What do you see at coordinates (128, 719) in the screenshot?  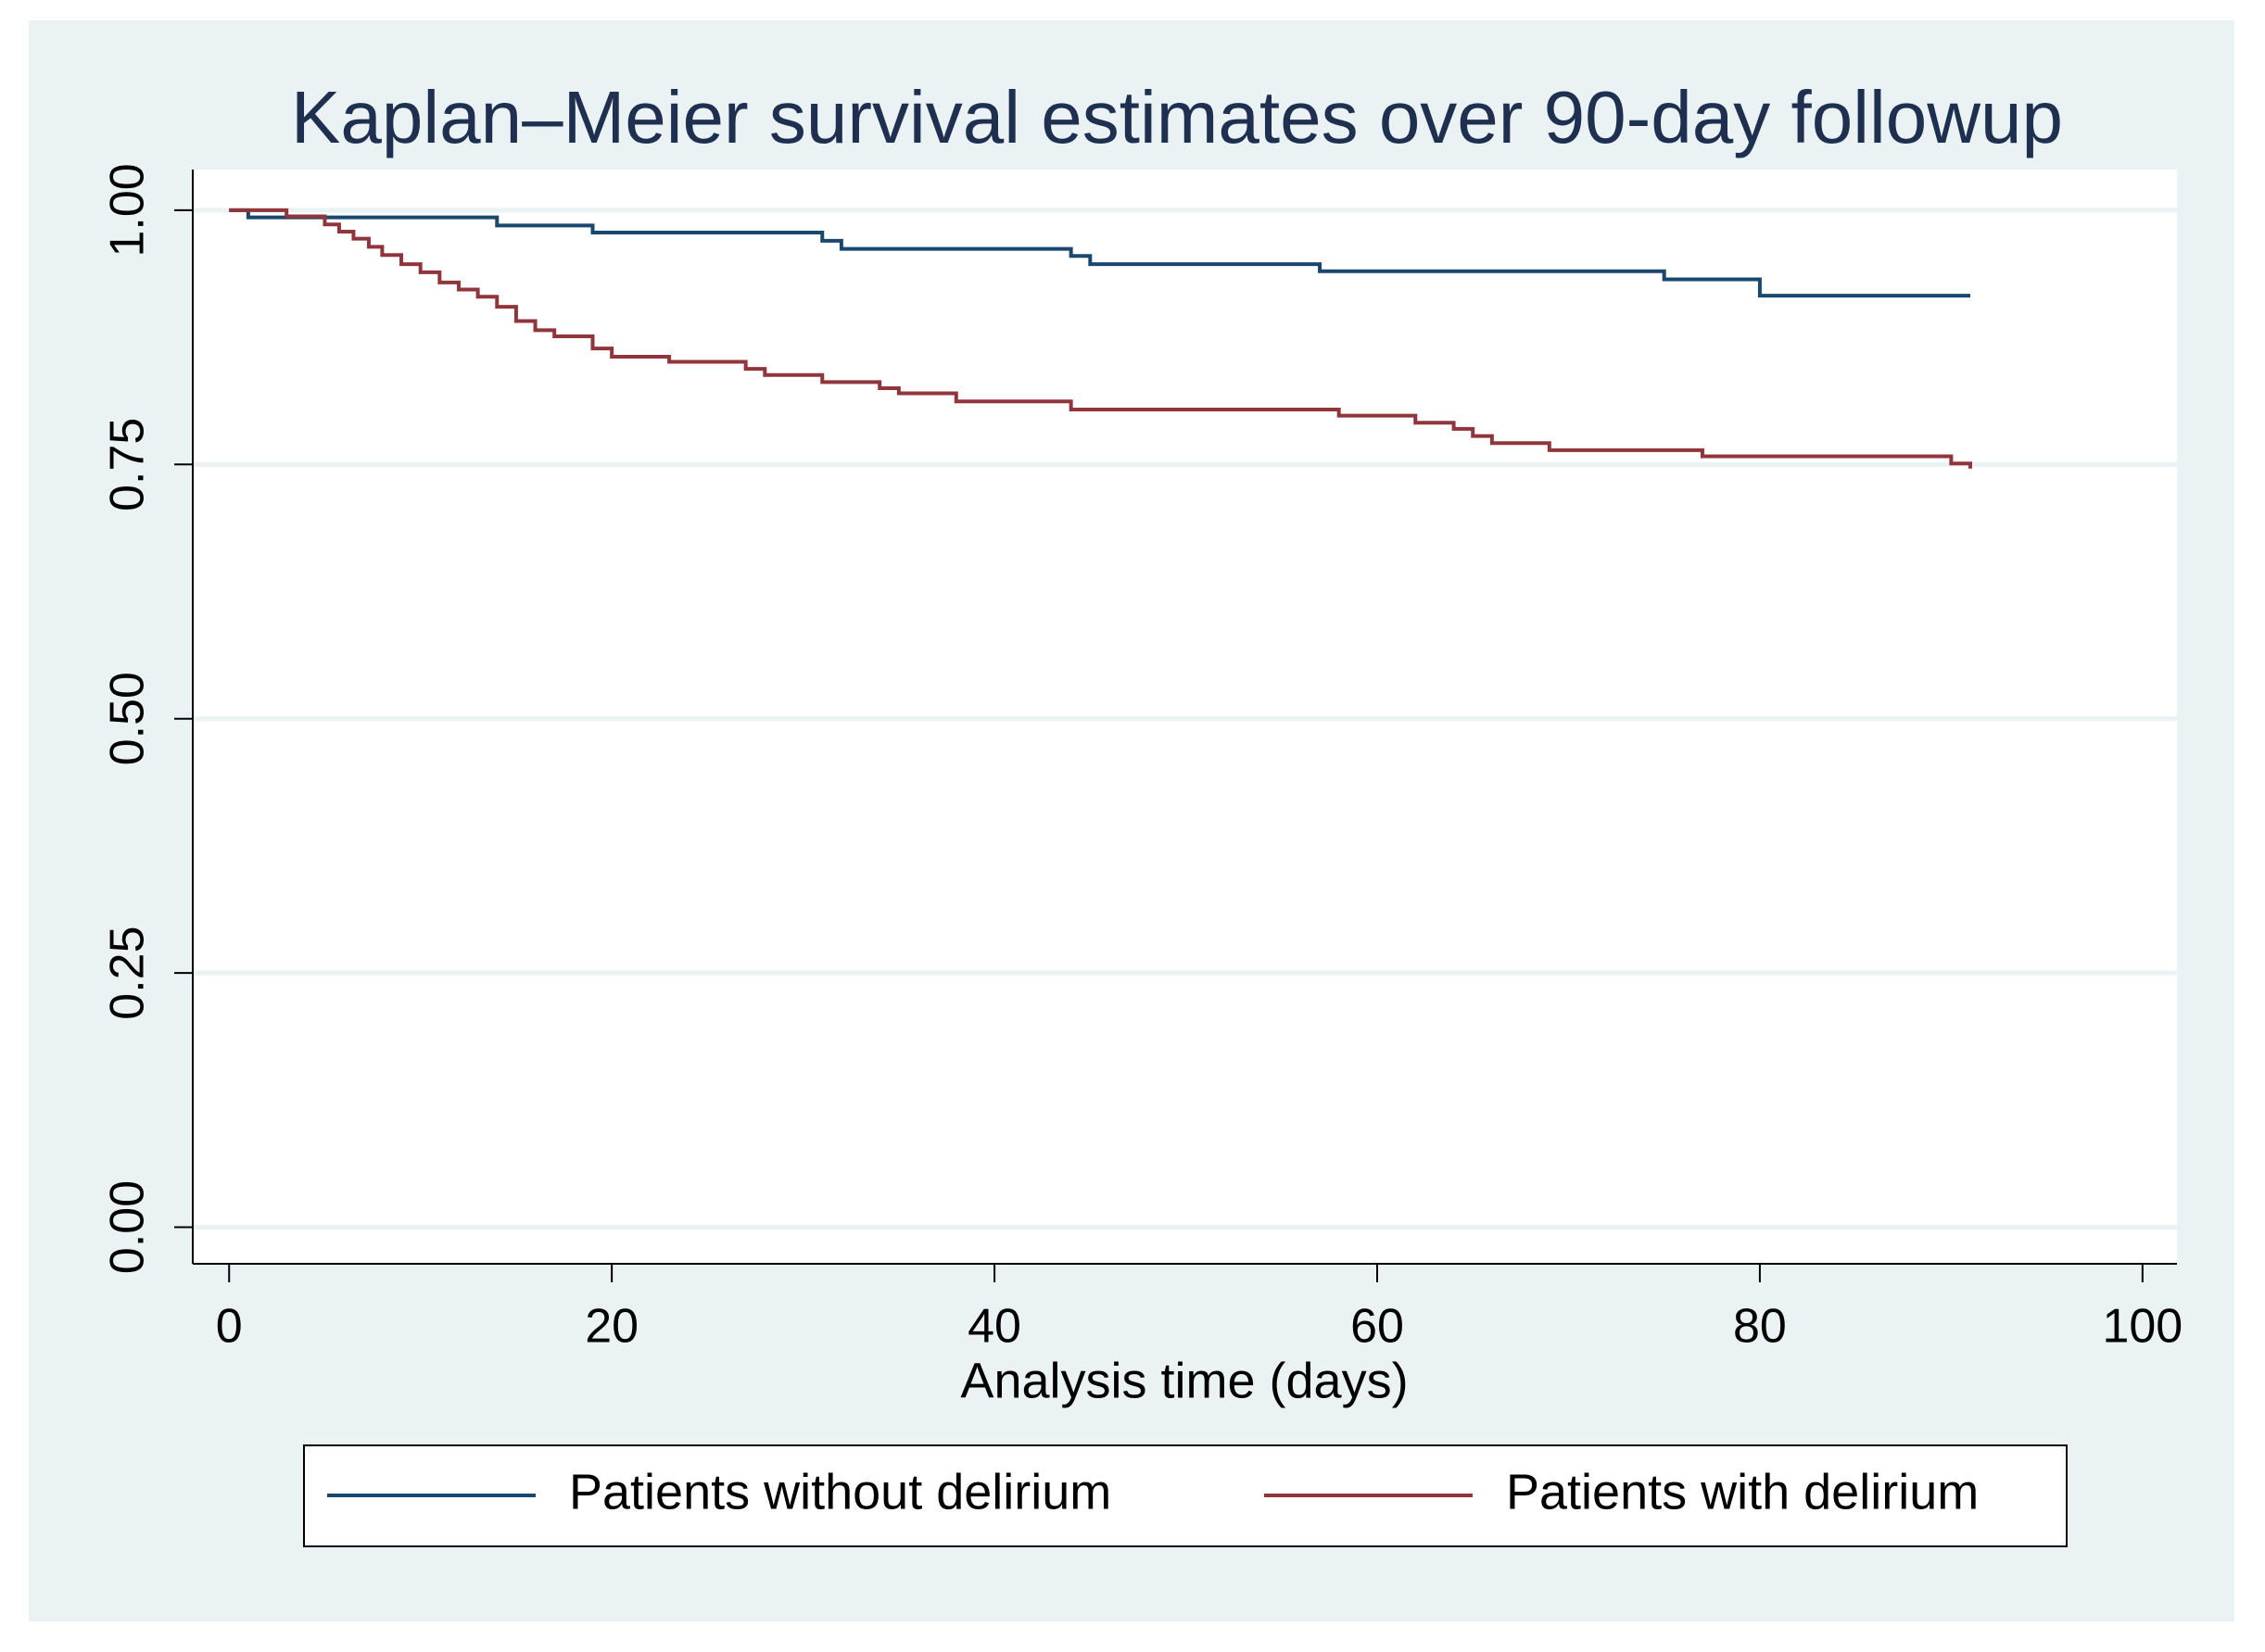 I see `y-tick-label: 0.50` at bounding box center [128, 719].